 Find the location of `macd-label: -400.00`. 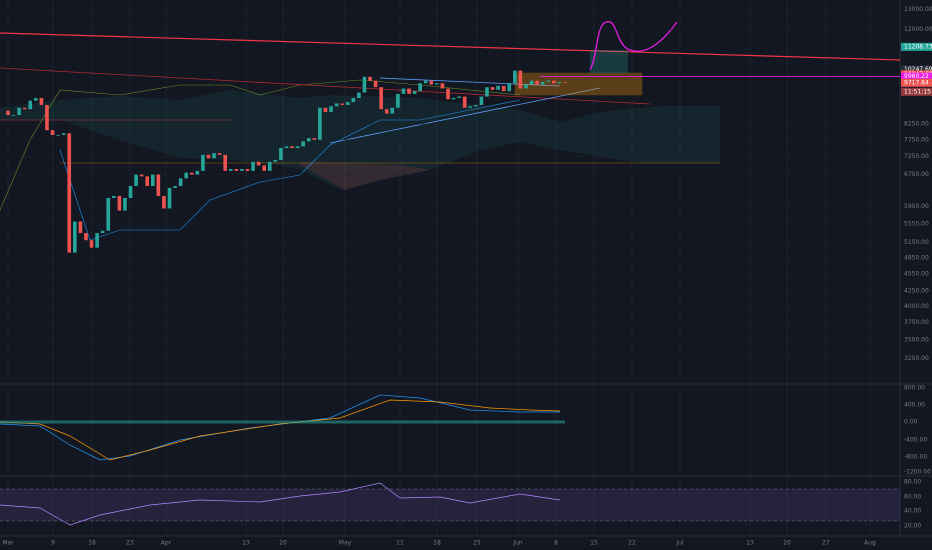

macd-label: -400.00 is located at coordinates (915, 440).